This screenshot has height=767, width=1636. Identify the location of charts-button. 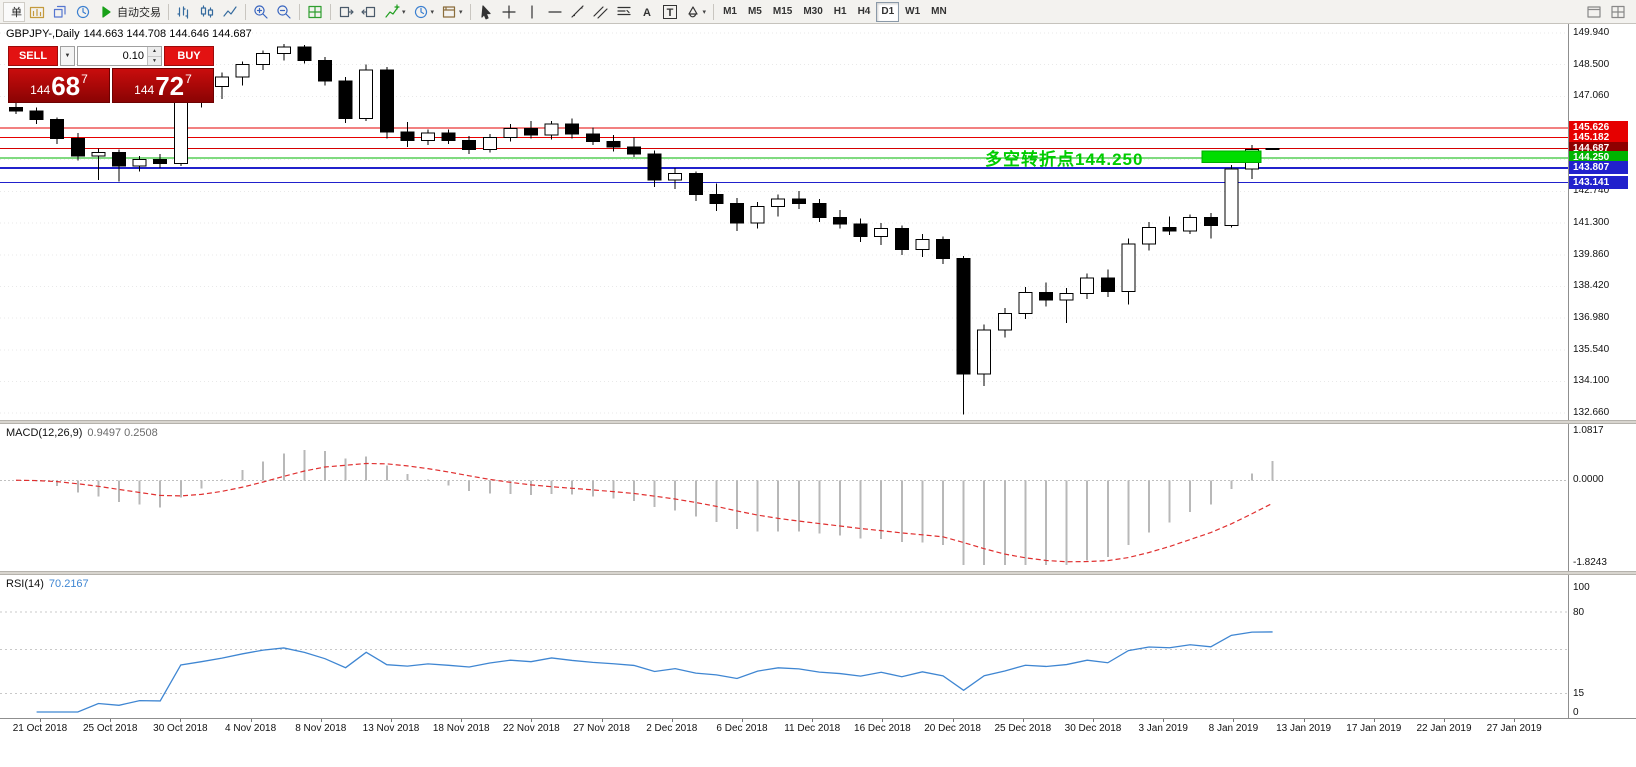
(37, 12).